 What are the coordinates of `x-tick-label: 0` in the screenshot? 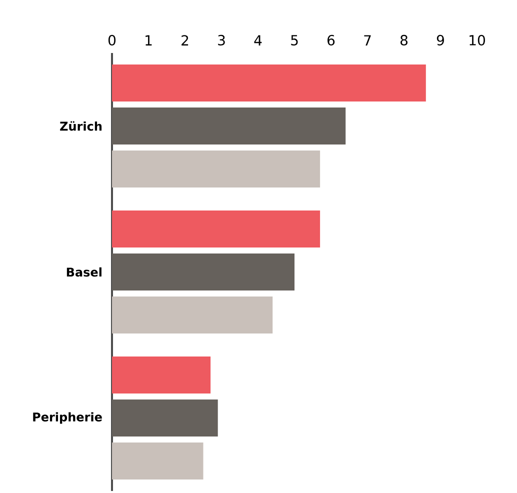 It's located at (112, 40).